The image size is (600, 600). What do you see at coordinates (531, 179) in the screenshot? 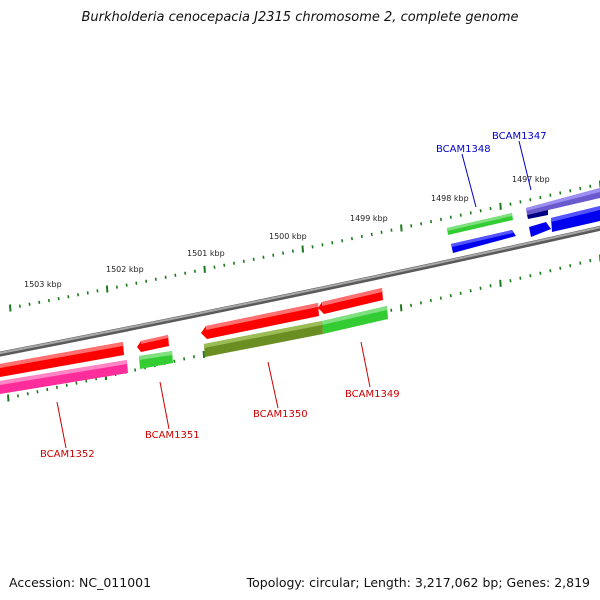
I see `kbp-label-1497: 1497 kbp` at bounding box center [531, 179].